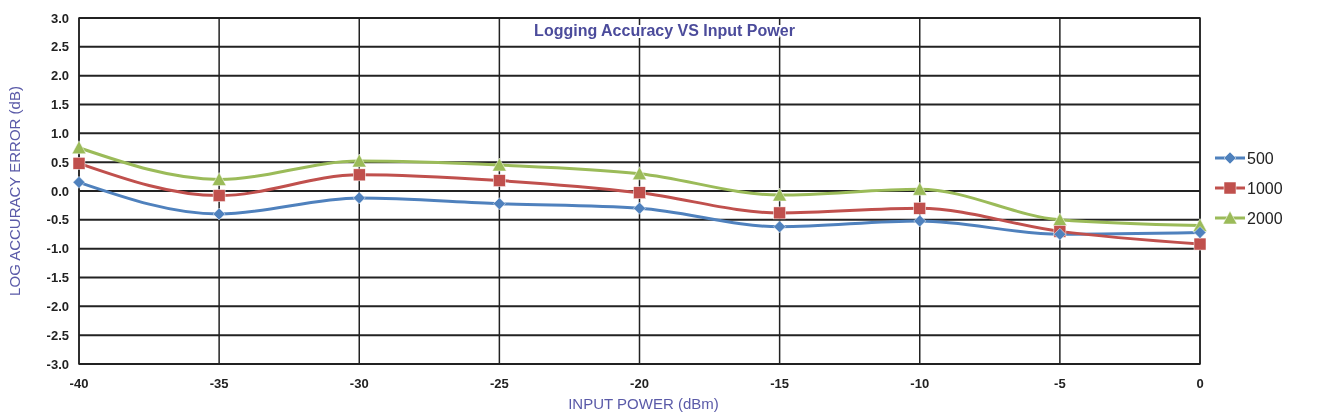 The height and width of the screenshot is (417, 1324). What do you see at coordinates (499, 383) in the screenshot?
I see `x-tick-label: -25` at bounding box center [499, 383].